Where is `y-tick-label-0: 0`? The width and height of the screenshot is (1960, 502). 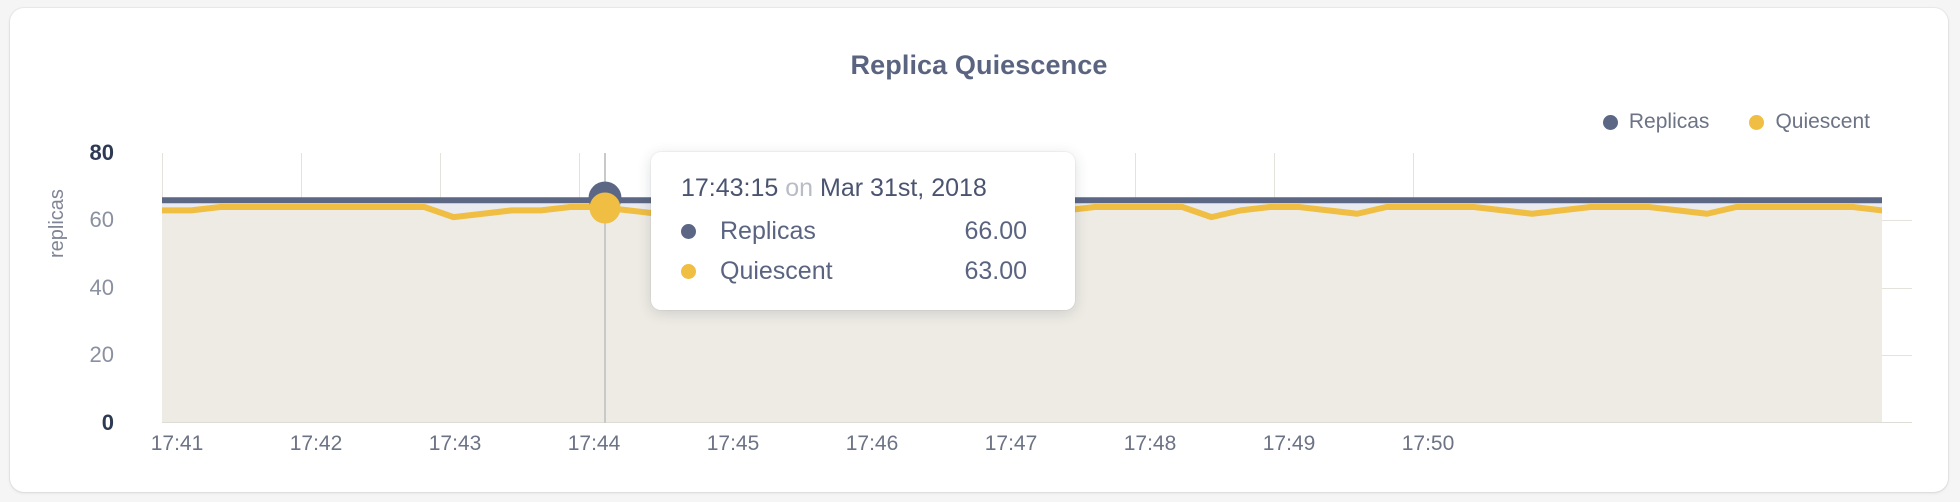 y-tick-label-0: 0 is located at coordinates (107, 422).